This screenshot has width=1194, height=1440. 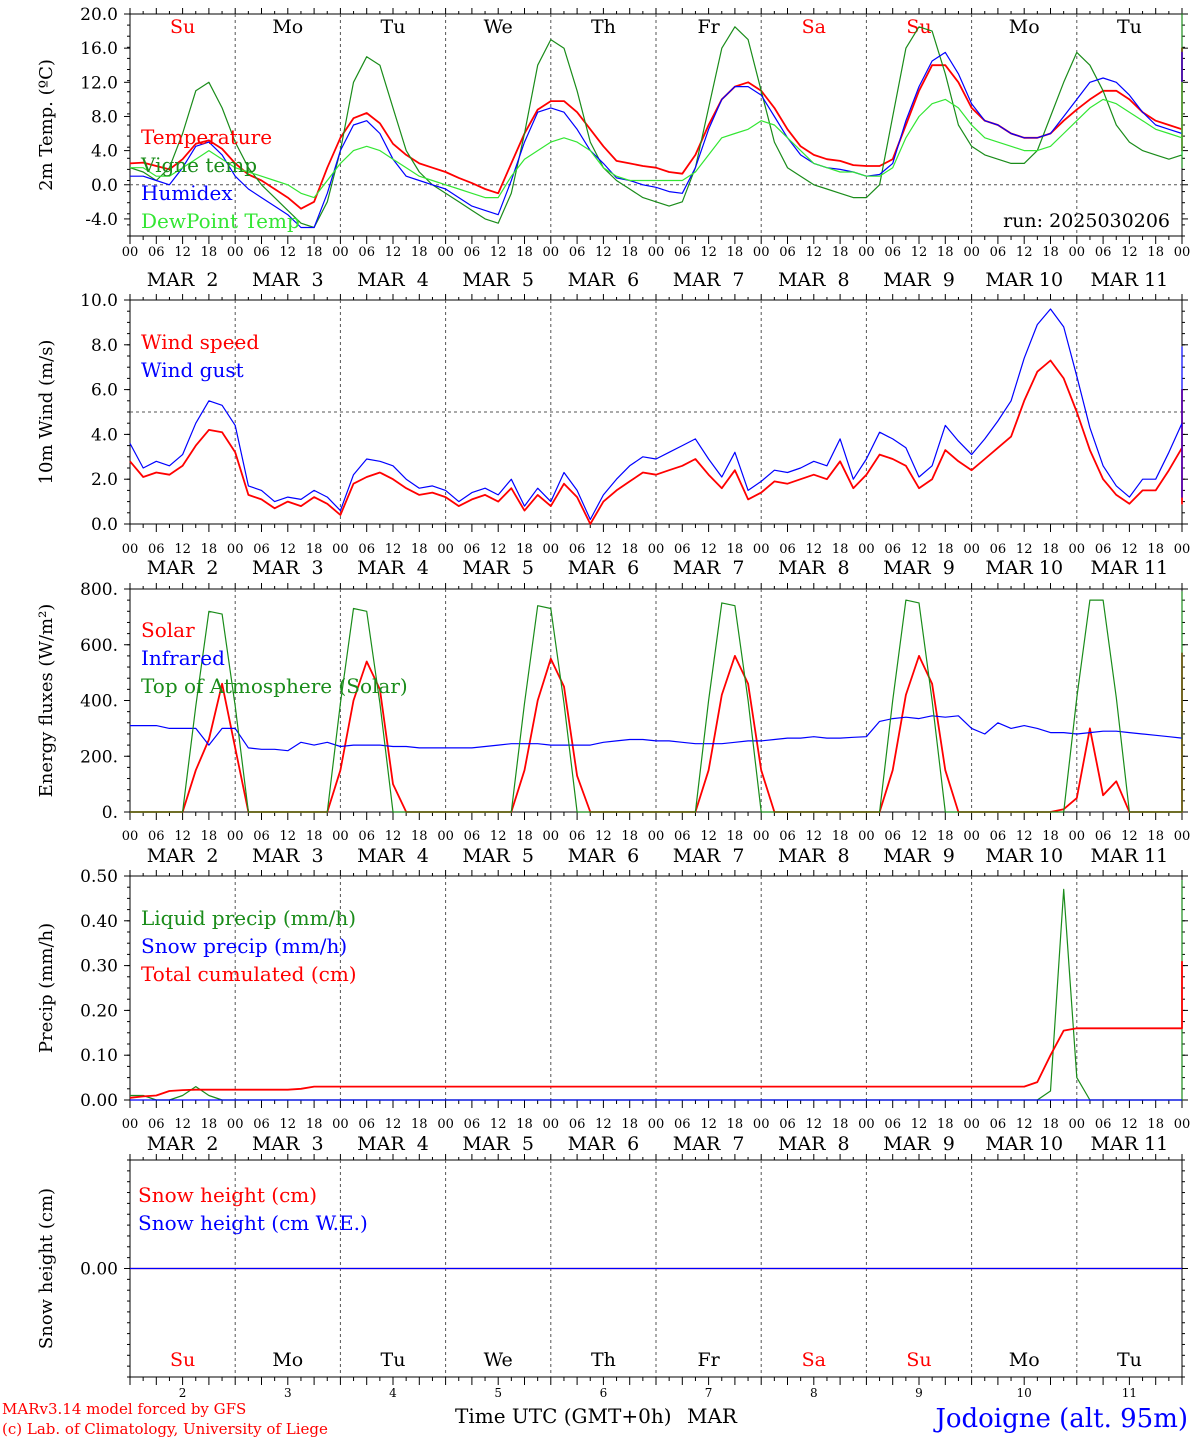 I want to click on day-number-label: 10, so click(x=1024, y=1393).